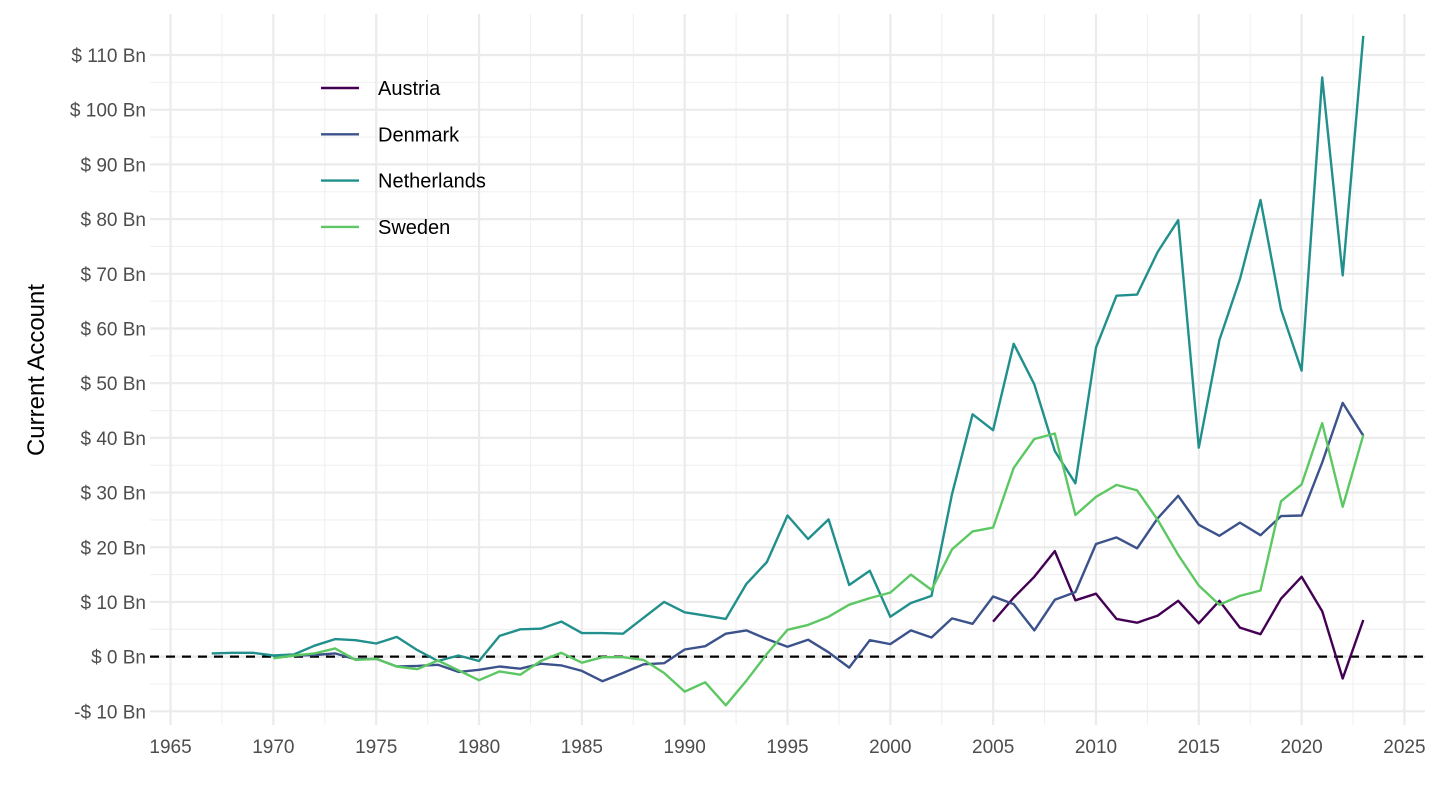 This screenshot has width=1440, height=810. I want to click on x-tick-label: 2020, so click(1301, 747).